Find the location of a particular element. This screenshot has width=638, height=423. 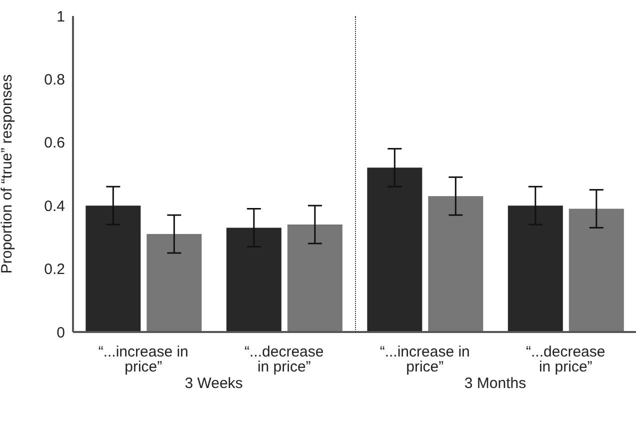

y-tick-label: 0 is located at coordinates (60, 333).